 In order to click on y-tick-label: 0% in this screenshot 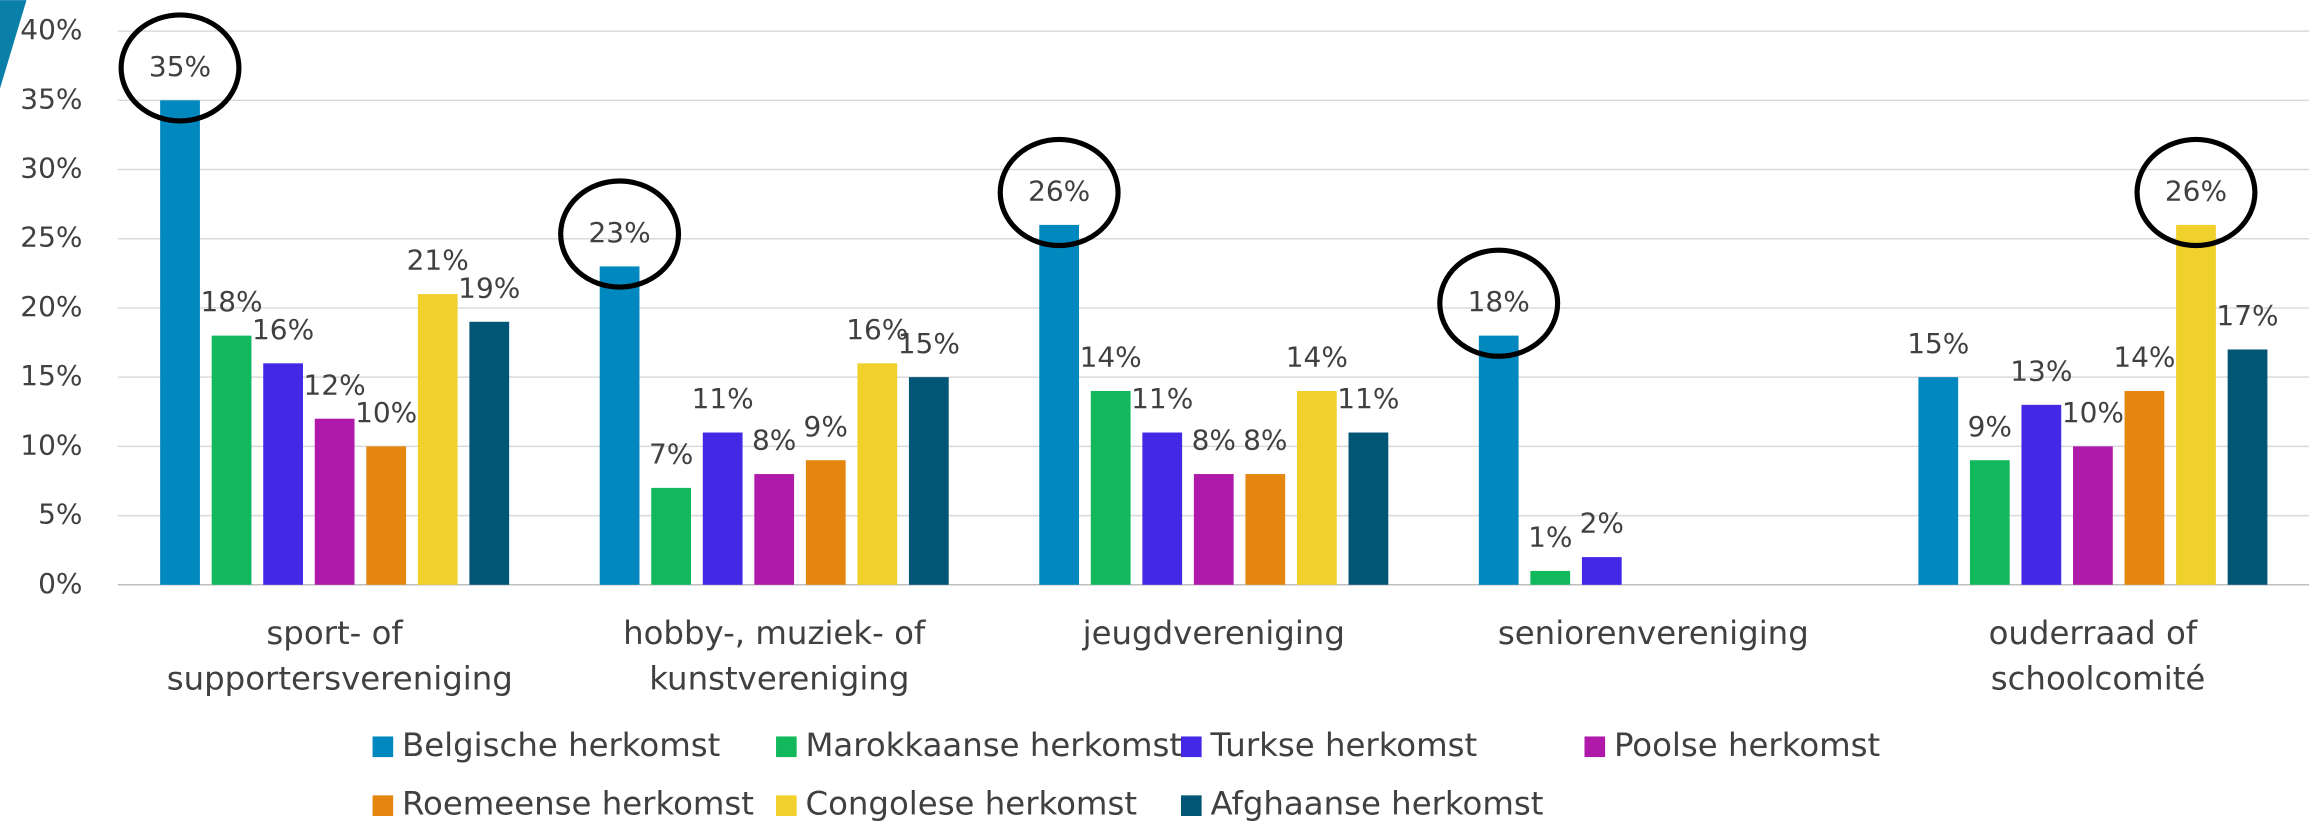, I will do `click(60, 583)`.